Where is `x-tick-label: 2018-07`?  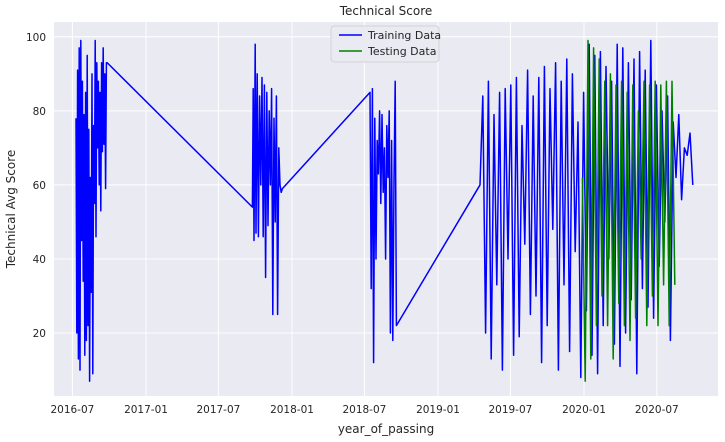
x-tick-label: 2018-07 is located at coordinates (364, 410).